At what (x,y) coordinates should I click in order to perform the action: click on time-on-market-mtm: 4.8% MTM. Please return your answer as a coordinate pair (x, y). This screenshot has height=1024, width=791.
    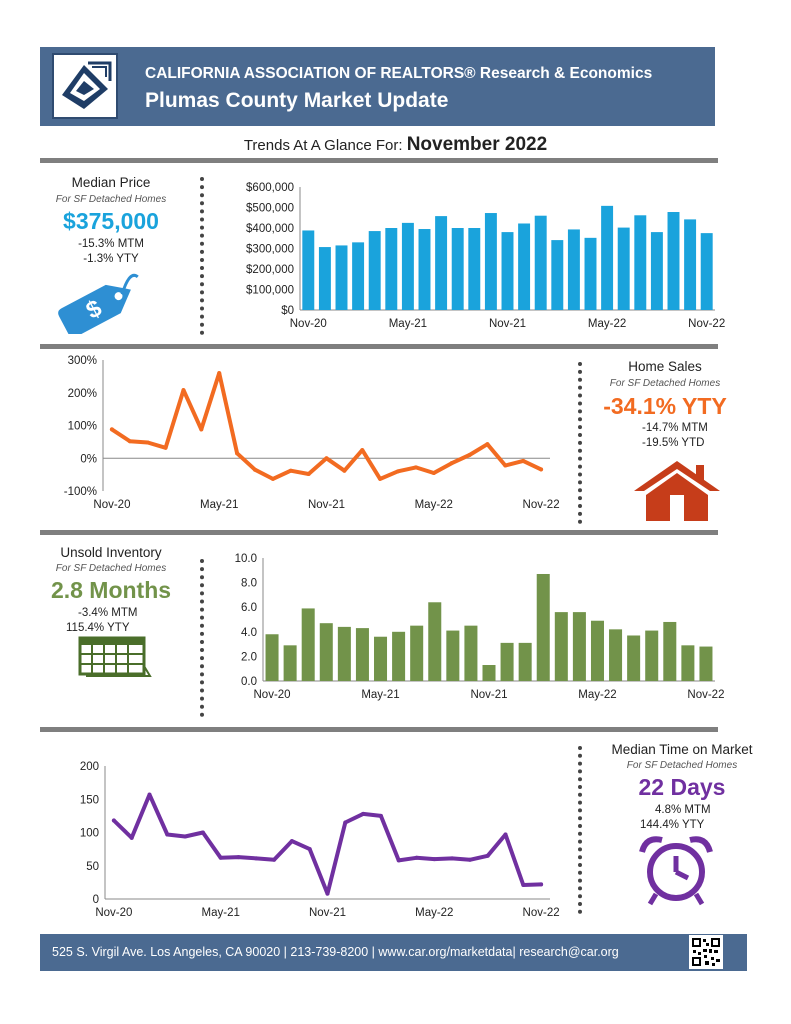
    Looking at the image, I should click on (683, 810).